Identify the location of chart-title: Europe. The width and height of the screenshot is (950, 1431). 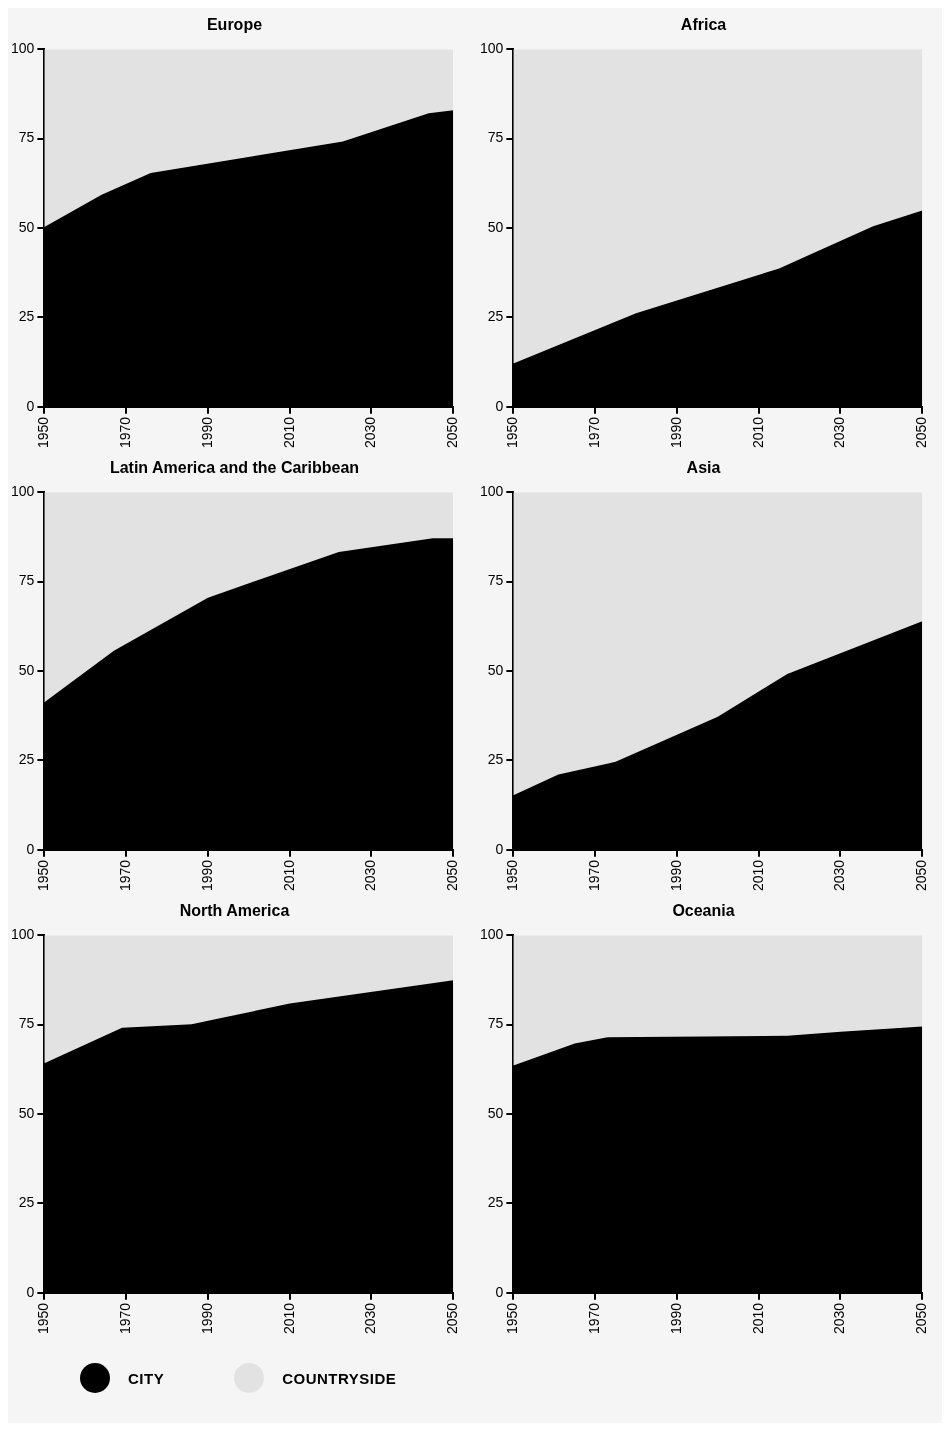
(234, 25).